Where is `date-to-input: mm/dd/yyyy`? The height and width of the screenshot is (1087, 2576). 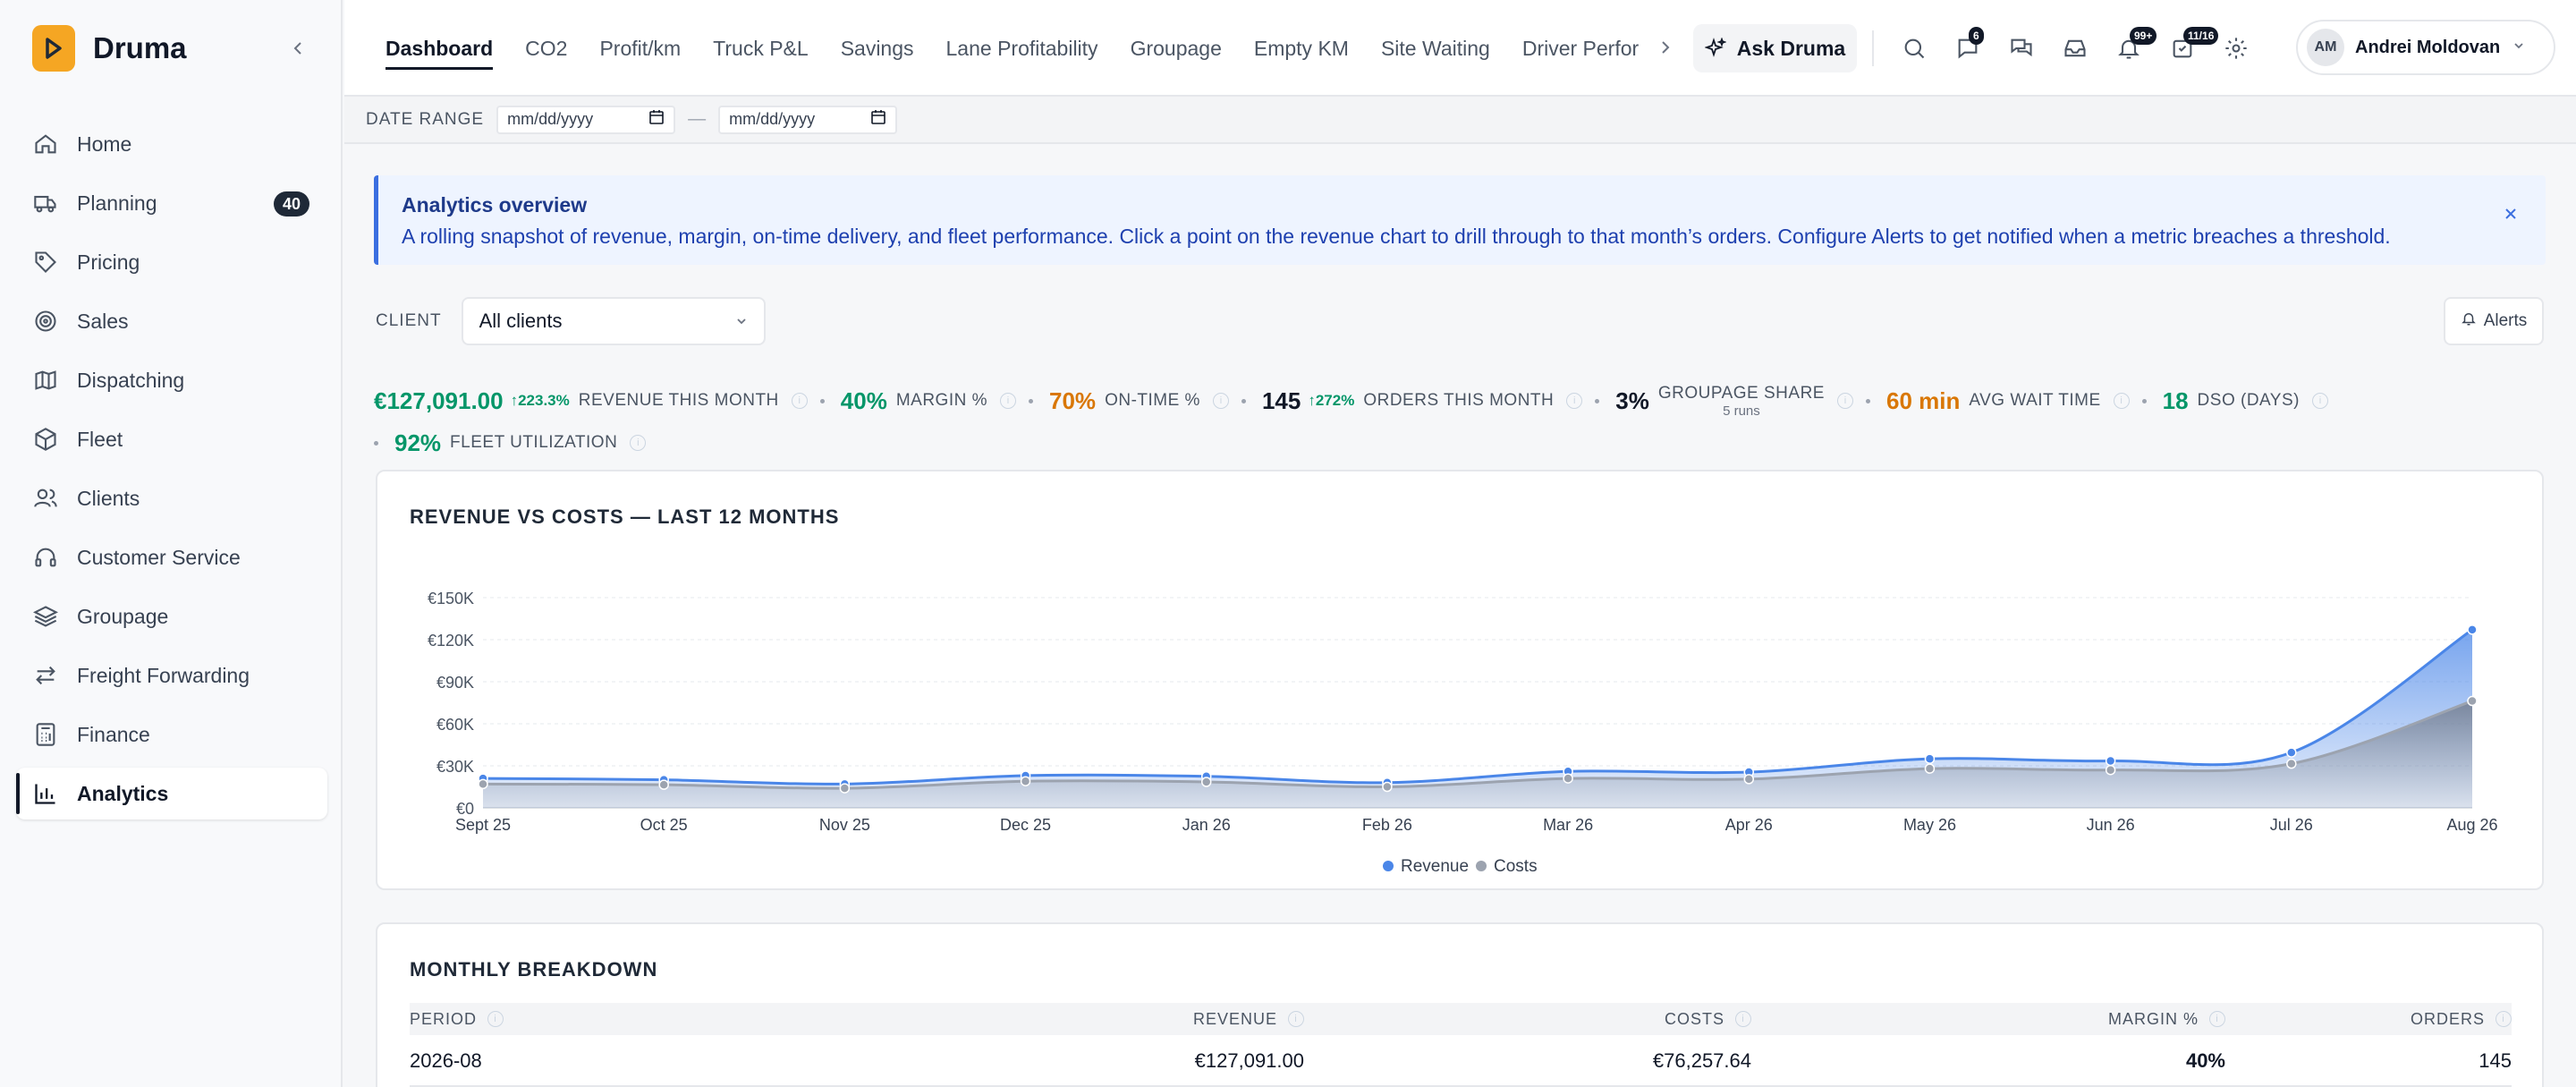
date-to-input: mm/dd/yyyy is located at coordinates (808, 119).